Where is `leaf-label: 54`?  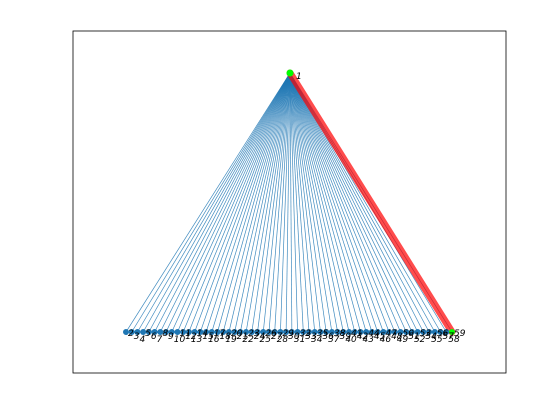 leaf-label: 54 is located at coordinates (431, 337).